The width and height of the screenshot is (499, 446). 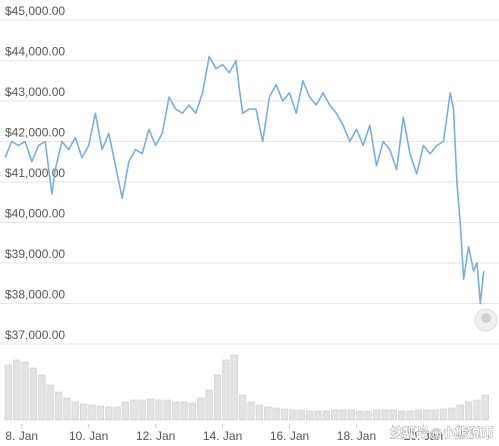 What do you see at coordinates (35, 335) in the screenshot?
I see `y-tick-label: $37,000.00` at bounding box center [35, 335].